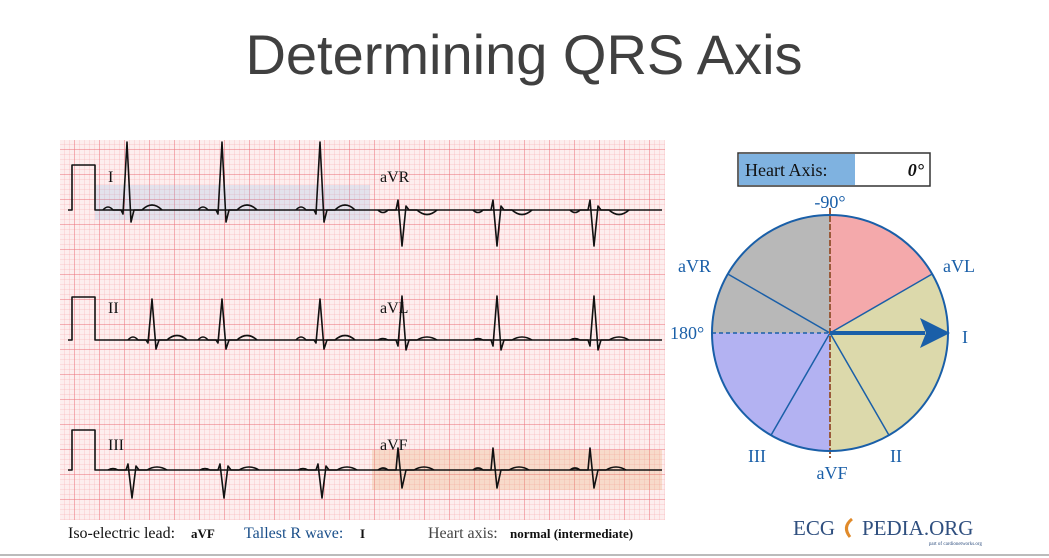 Image resolution: width=1049 pixels, height=558 pixels. I want to click on axis-label: aVL, so click(959, 266).